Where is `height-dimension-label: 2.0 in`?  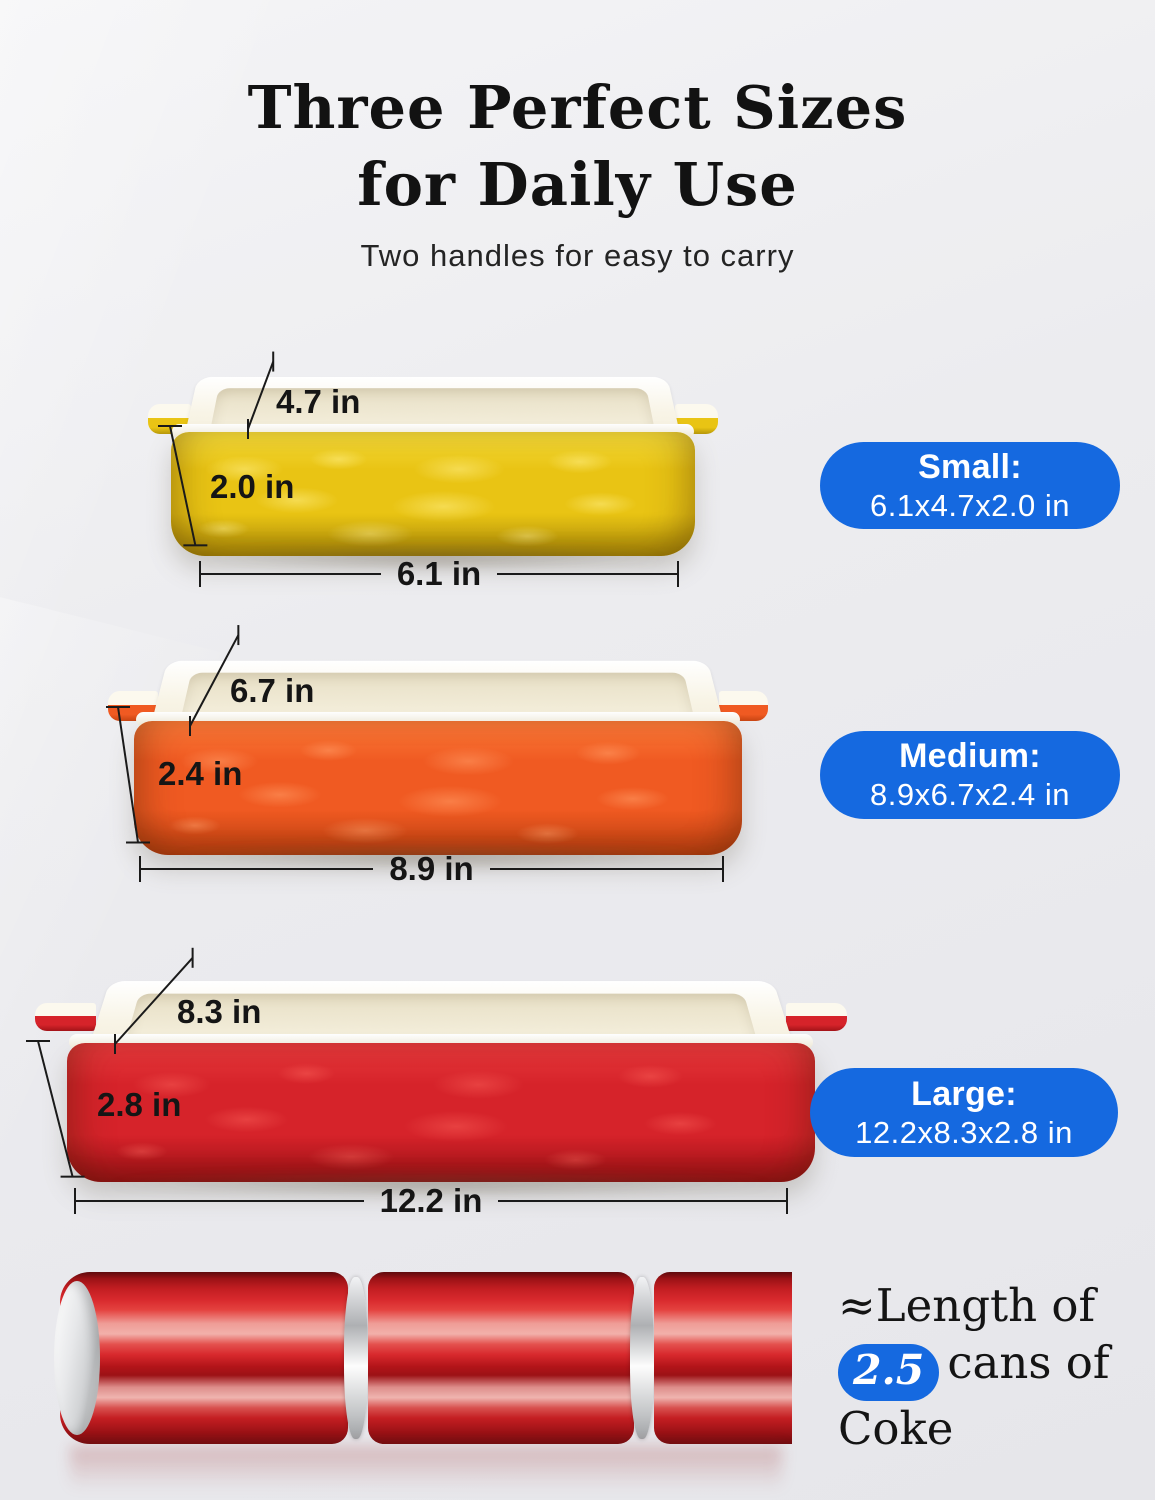 height-dimension-label: 2.0 in is located at coordinates (252, 486).